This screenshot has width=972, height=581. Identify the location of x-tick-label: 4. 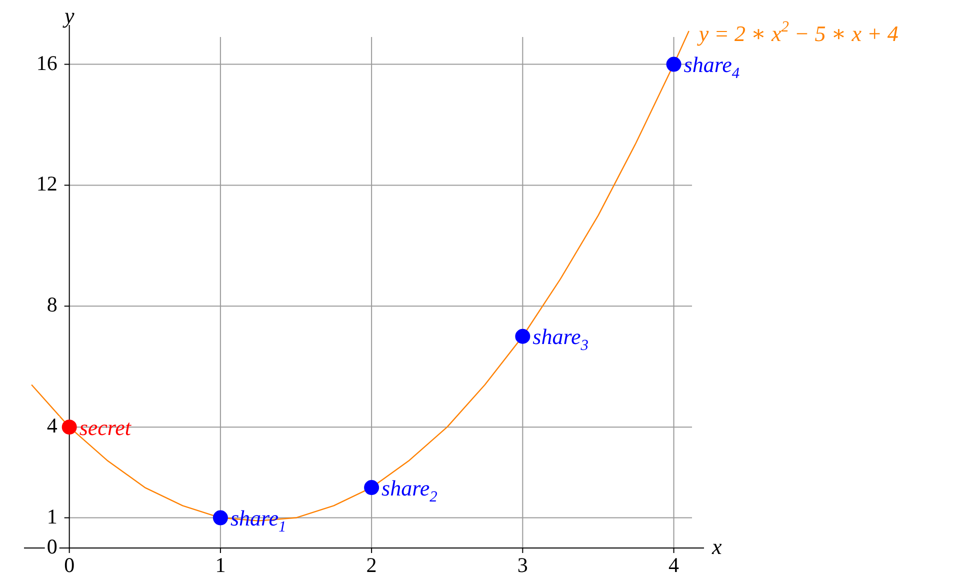
(674, 565).